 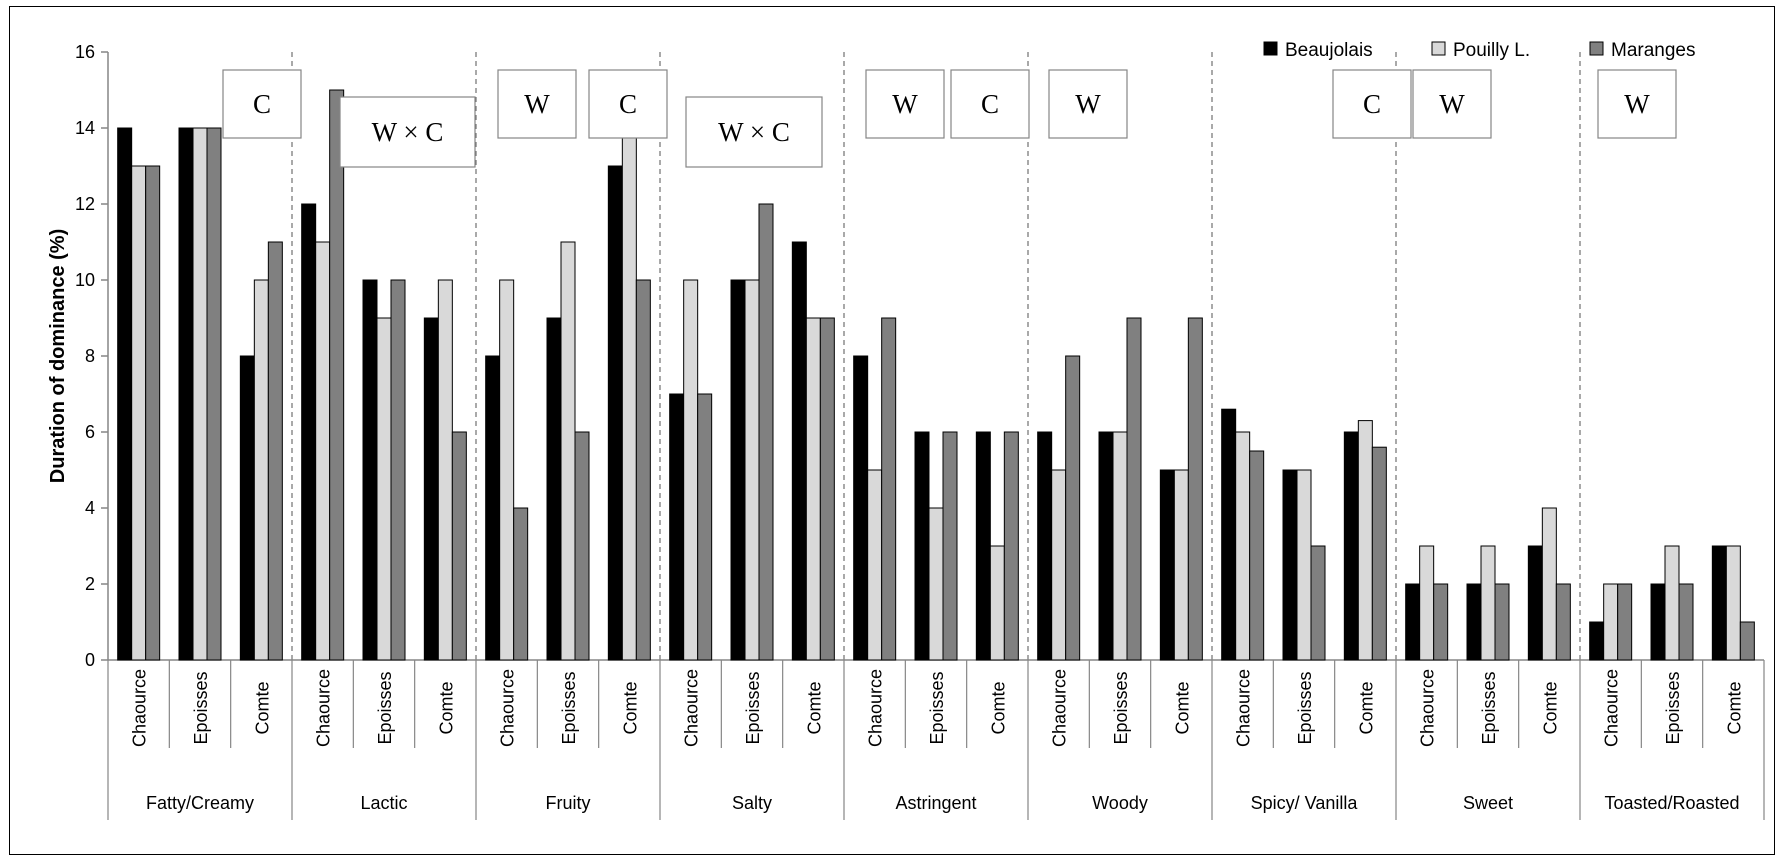 What do you see at coordinates (90, 508) in the screenshot?
I see `y-tick-label: 4` at bounding box center [90, 508].